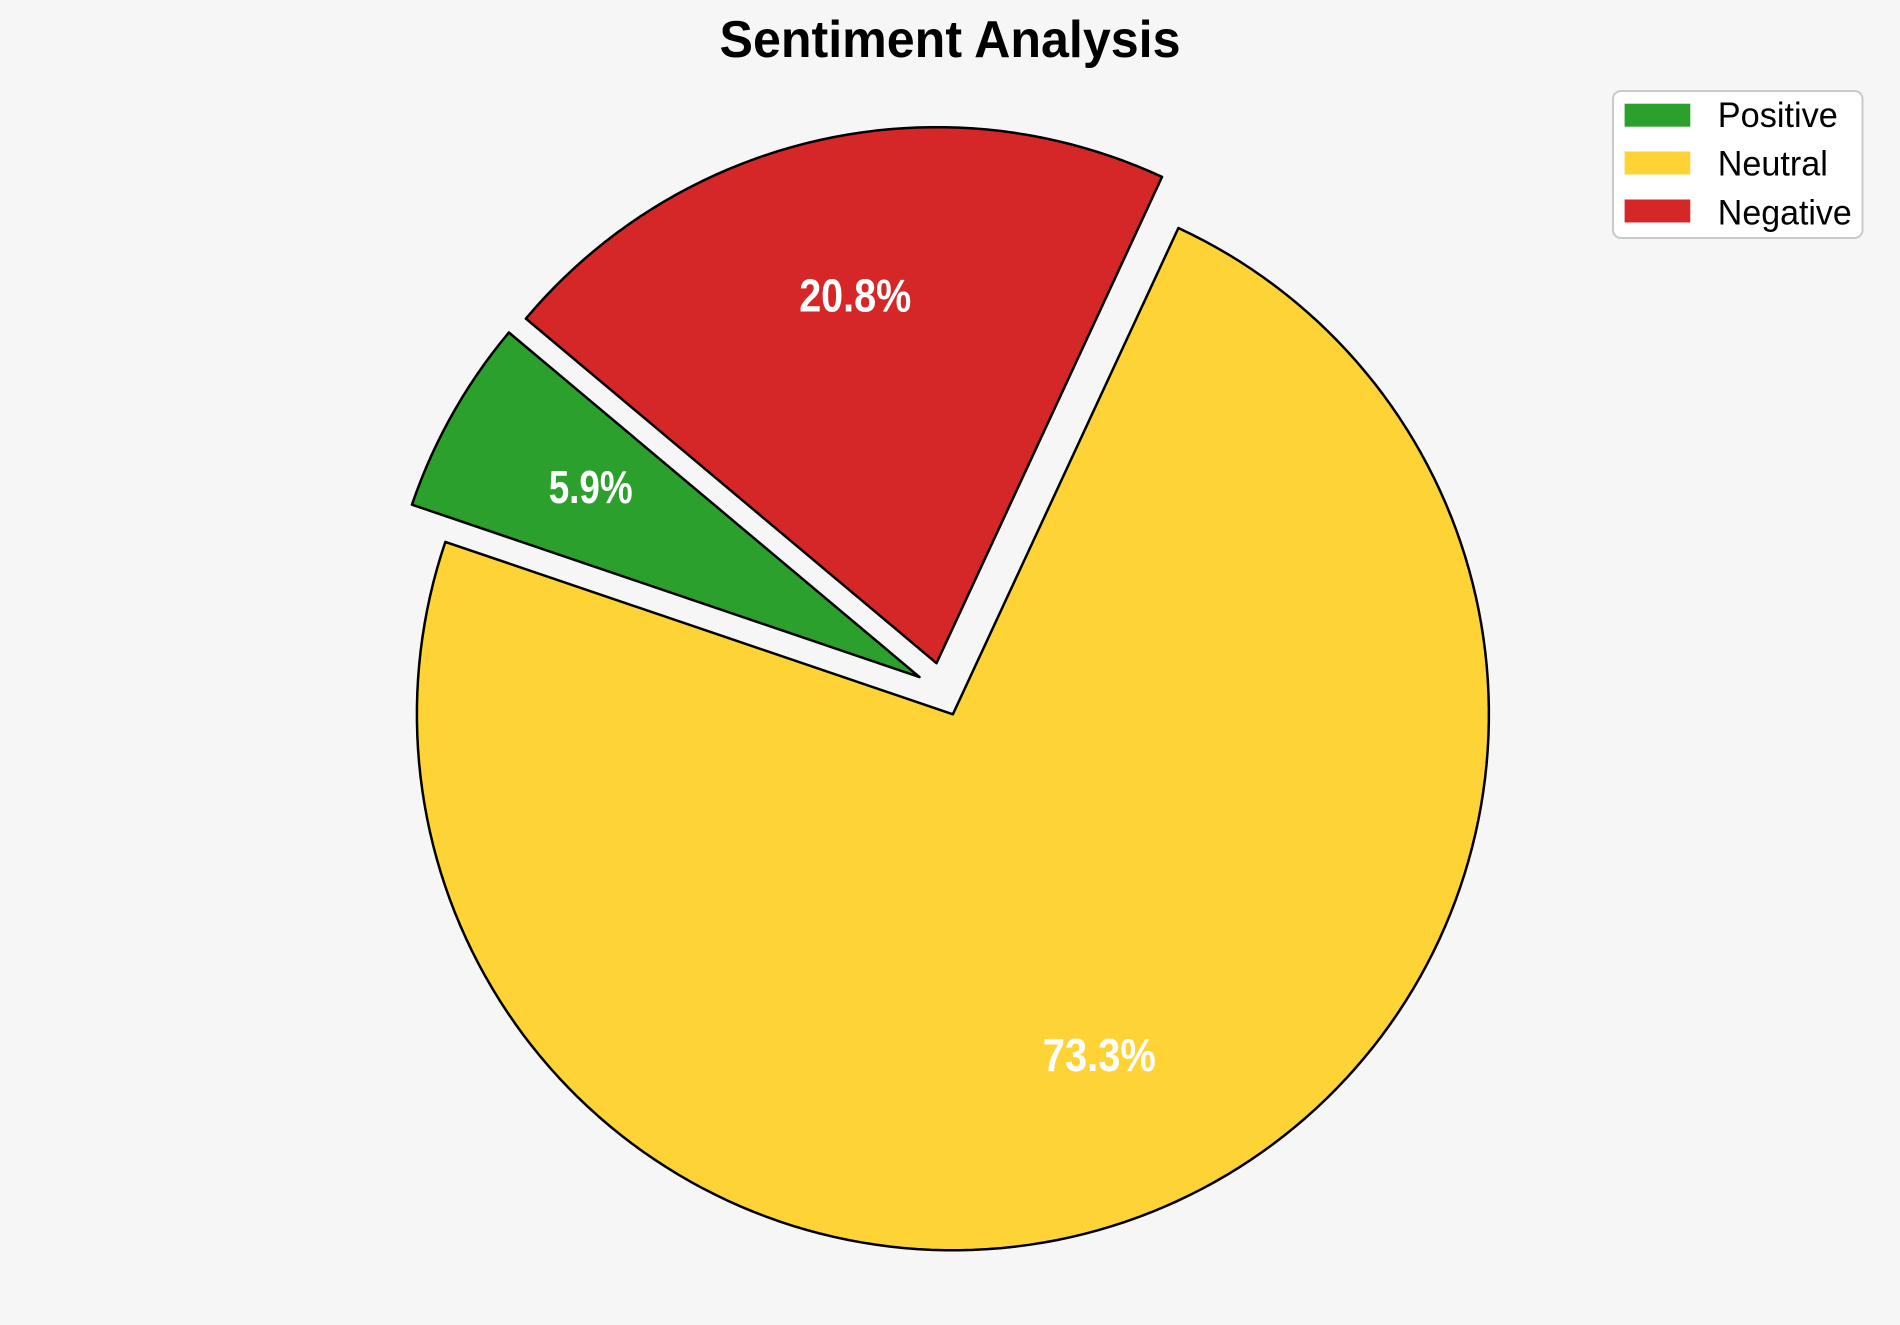  I want to click on svg-text: Sentiment Analysis, so click(950, 39).